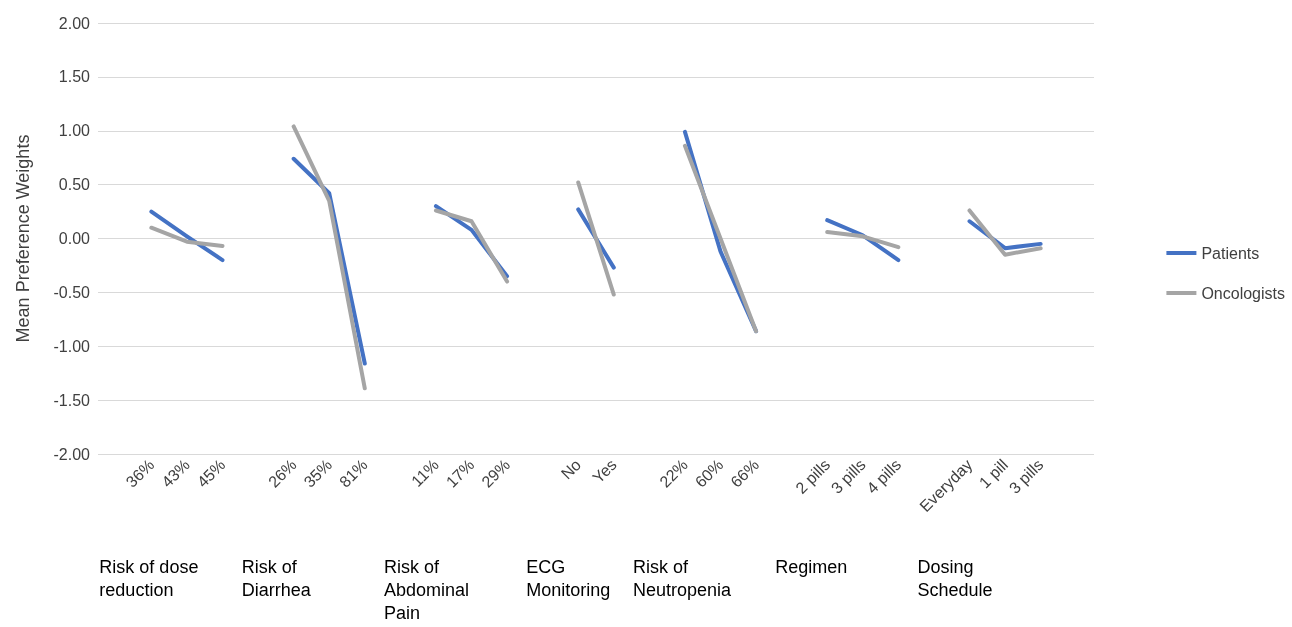  I want to click on x-tick-label: 35%, so click(318, 473).